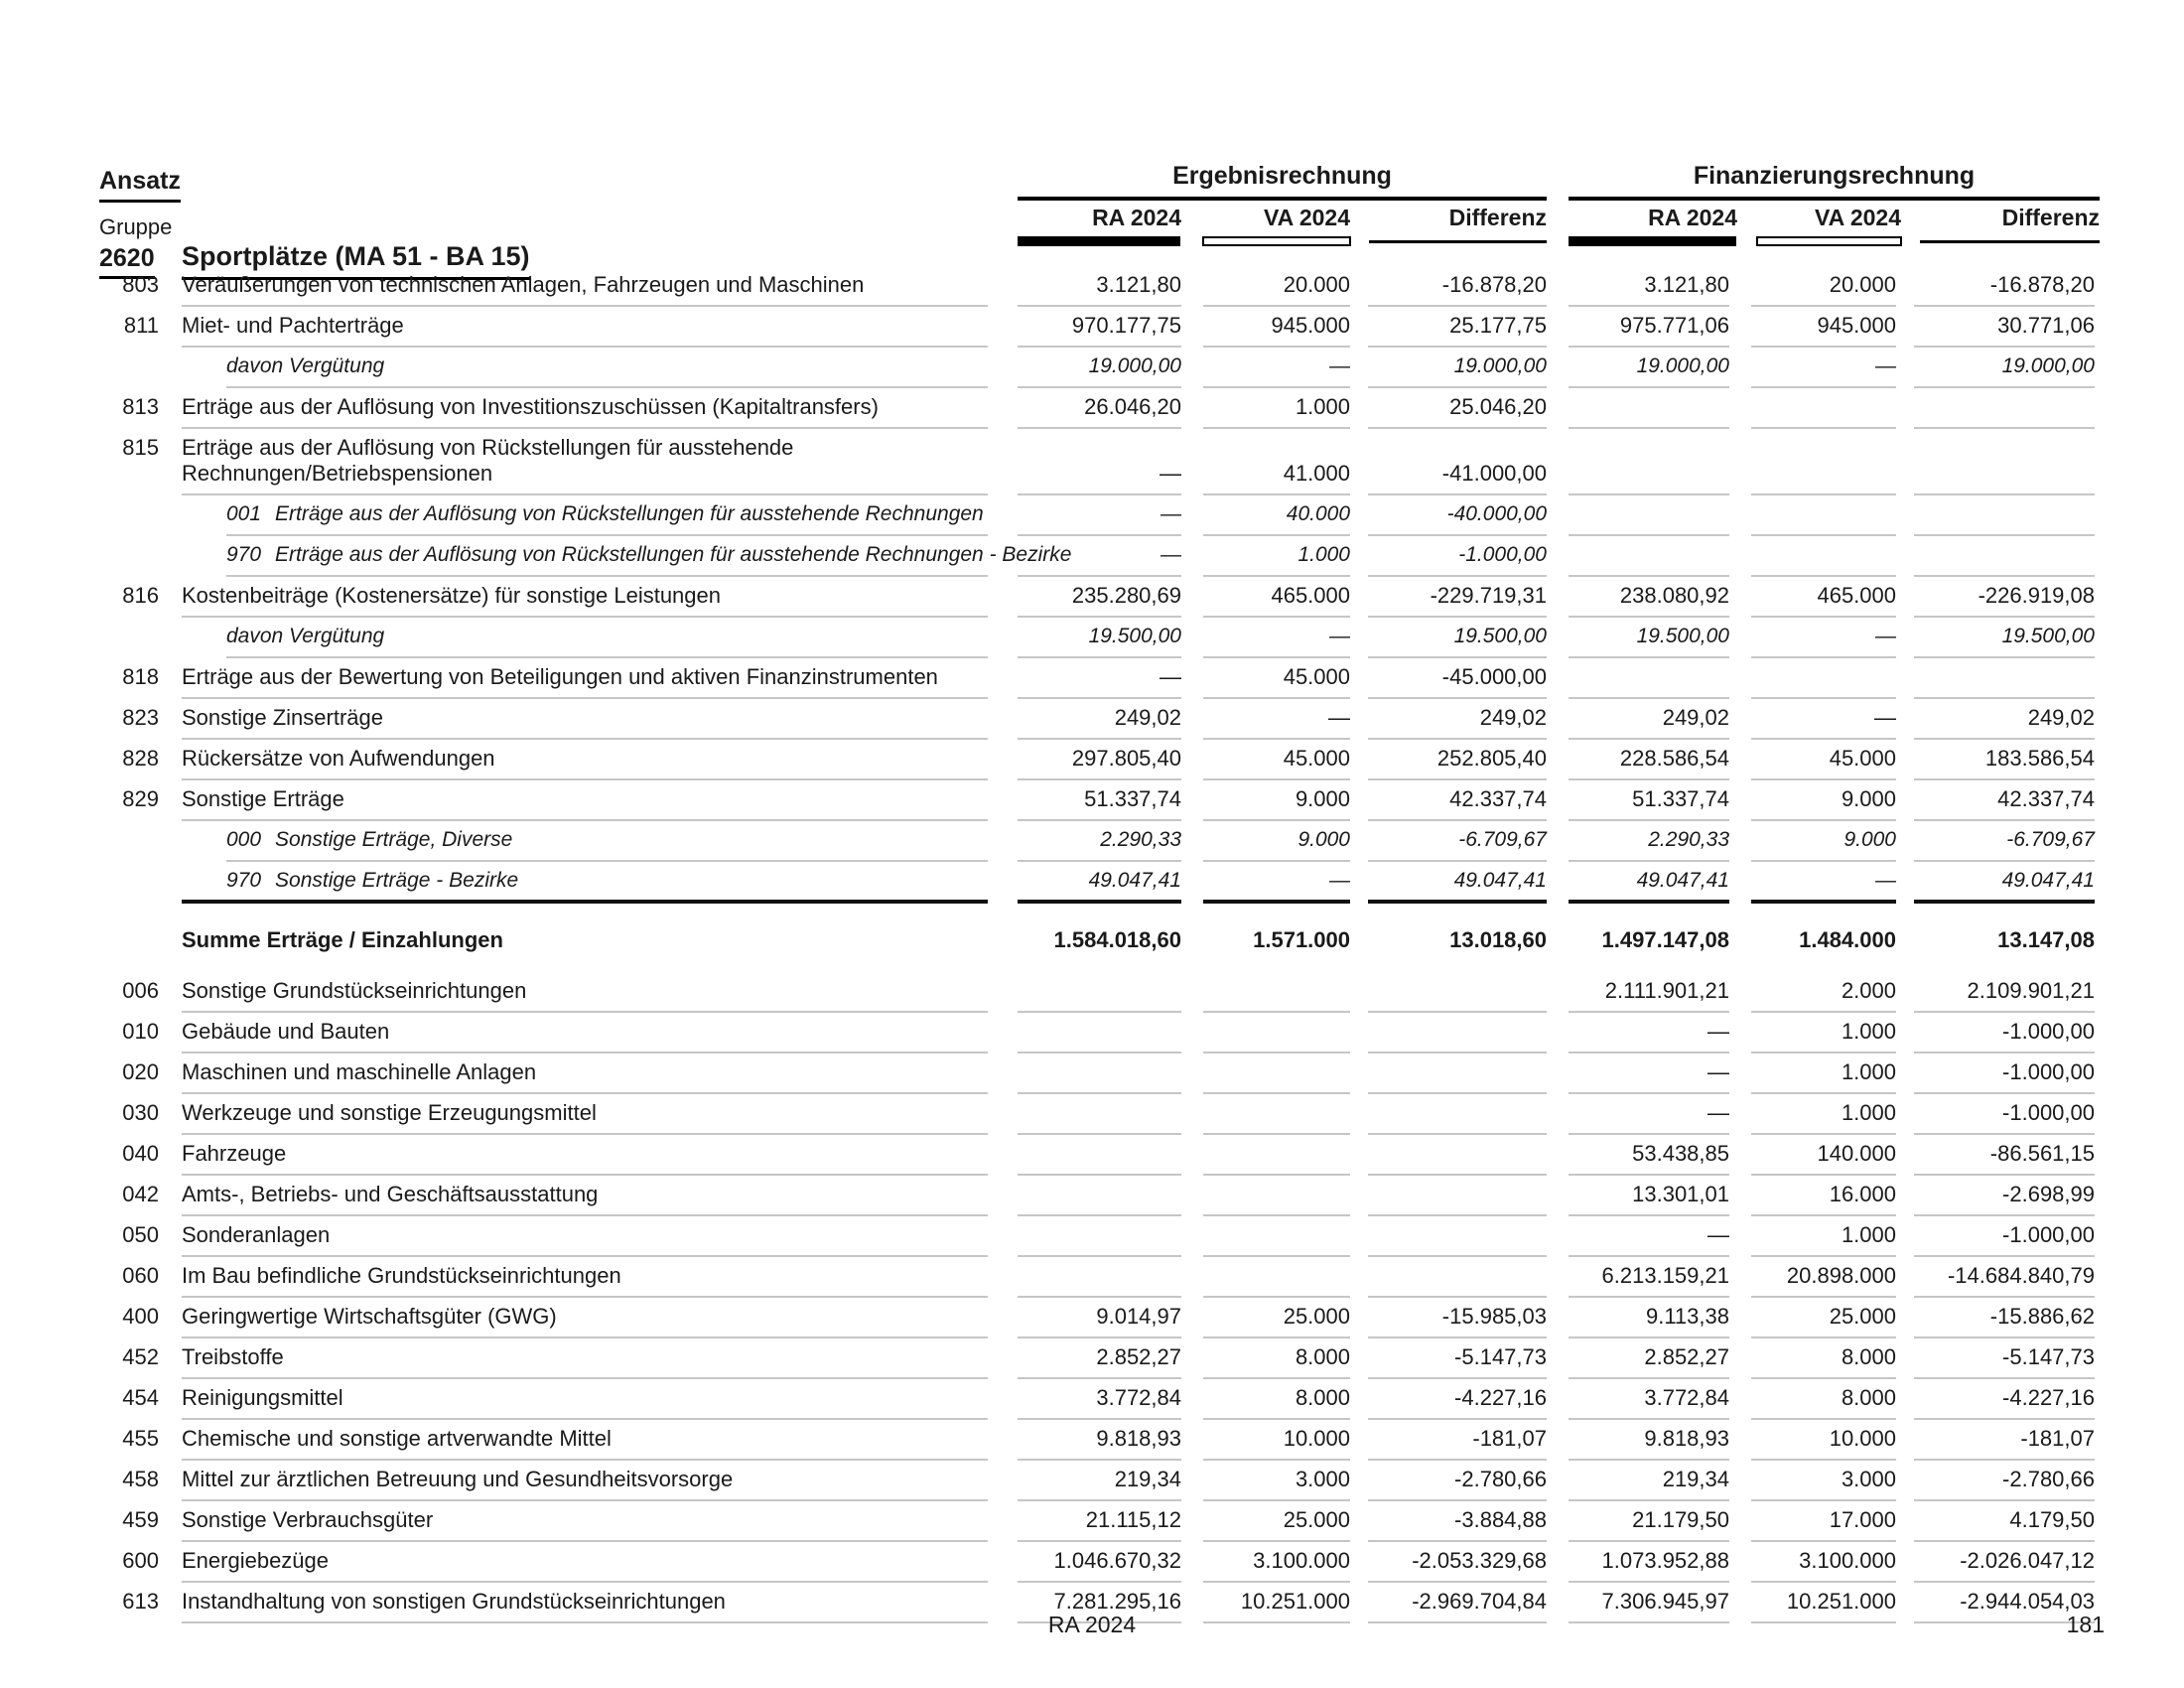 The height and width of the screenshot is (1688, 2184). Describe the element at coordinates (585, 763) in the screenshot. I see `row-label: Rückersätze von Aufwendungen` at that location.